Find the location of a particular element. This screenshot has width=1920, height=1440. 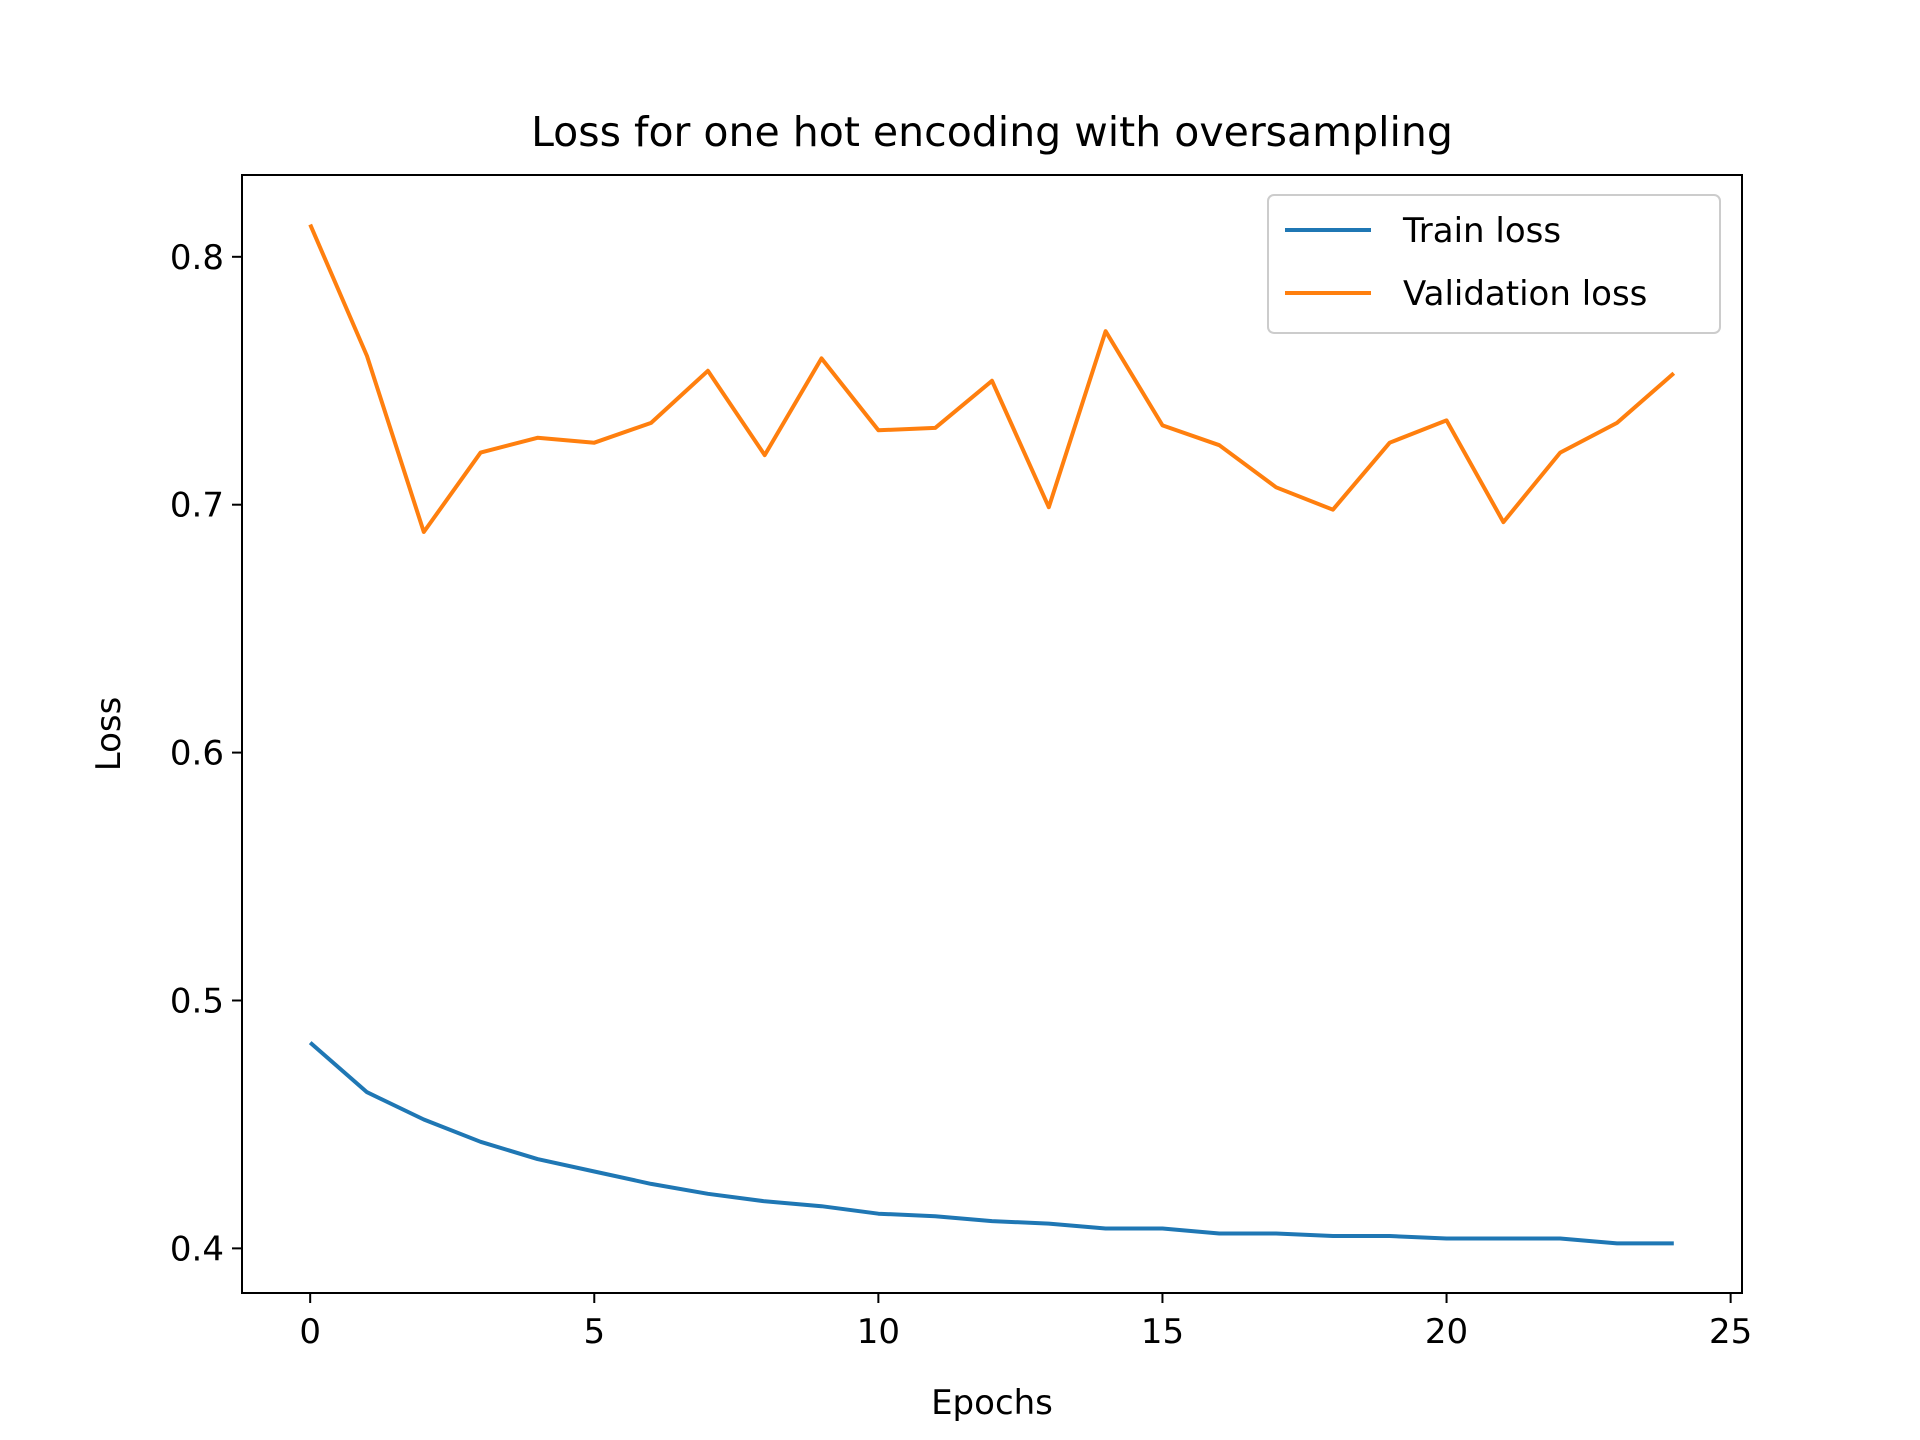

y-tick-label: 0.6 is located at coordinates (197, 754).